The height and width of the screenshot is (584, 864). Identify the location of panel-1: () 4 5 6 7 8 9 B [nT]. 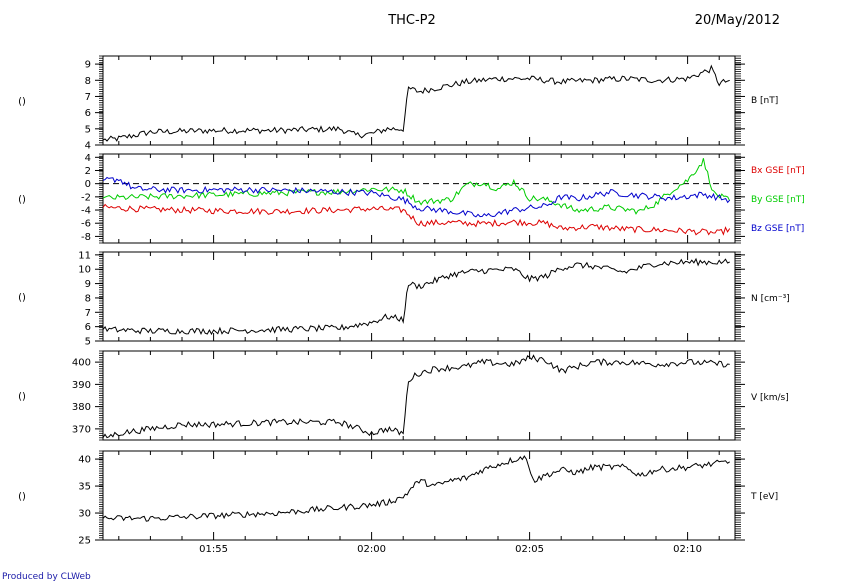
(398, 103).